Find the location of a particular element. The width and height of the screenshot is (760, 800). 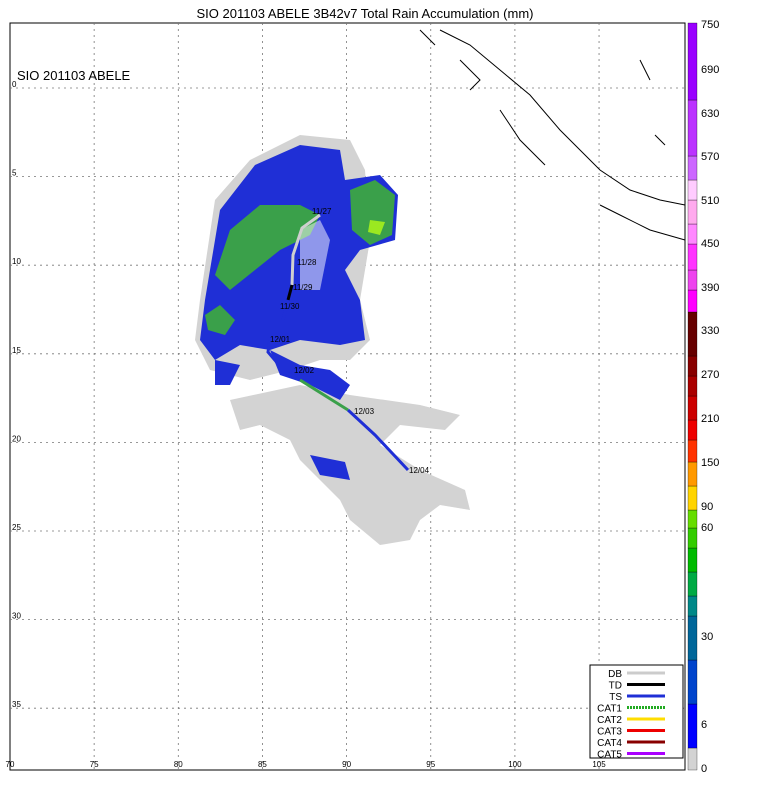

colorbar-label: 0 is located at coordinates (704, 769).